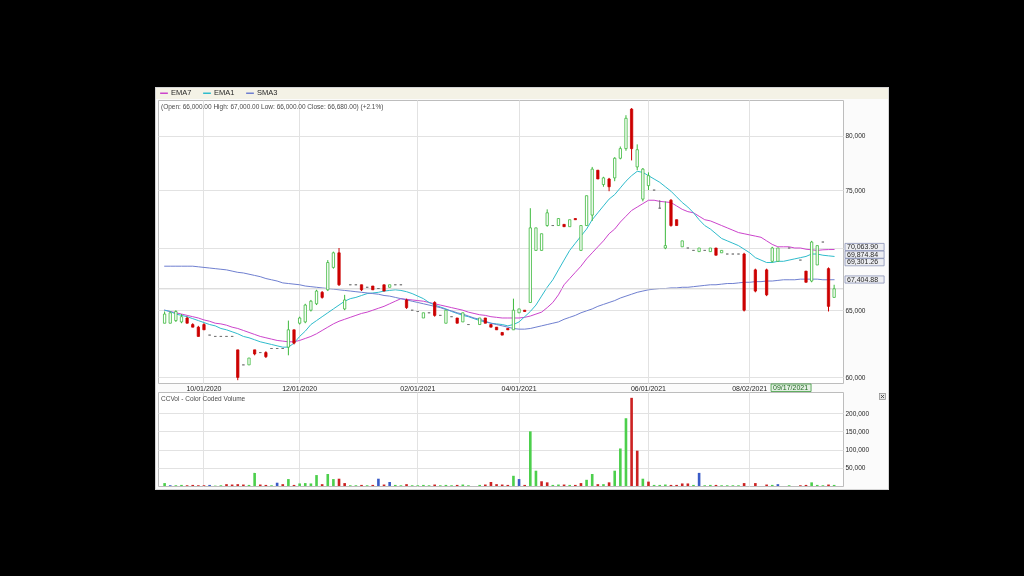 This screenshot has height=576, width=1024. Describe the element at coordinates (499, 297) in the screenshot. I see `line-series` at that location.